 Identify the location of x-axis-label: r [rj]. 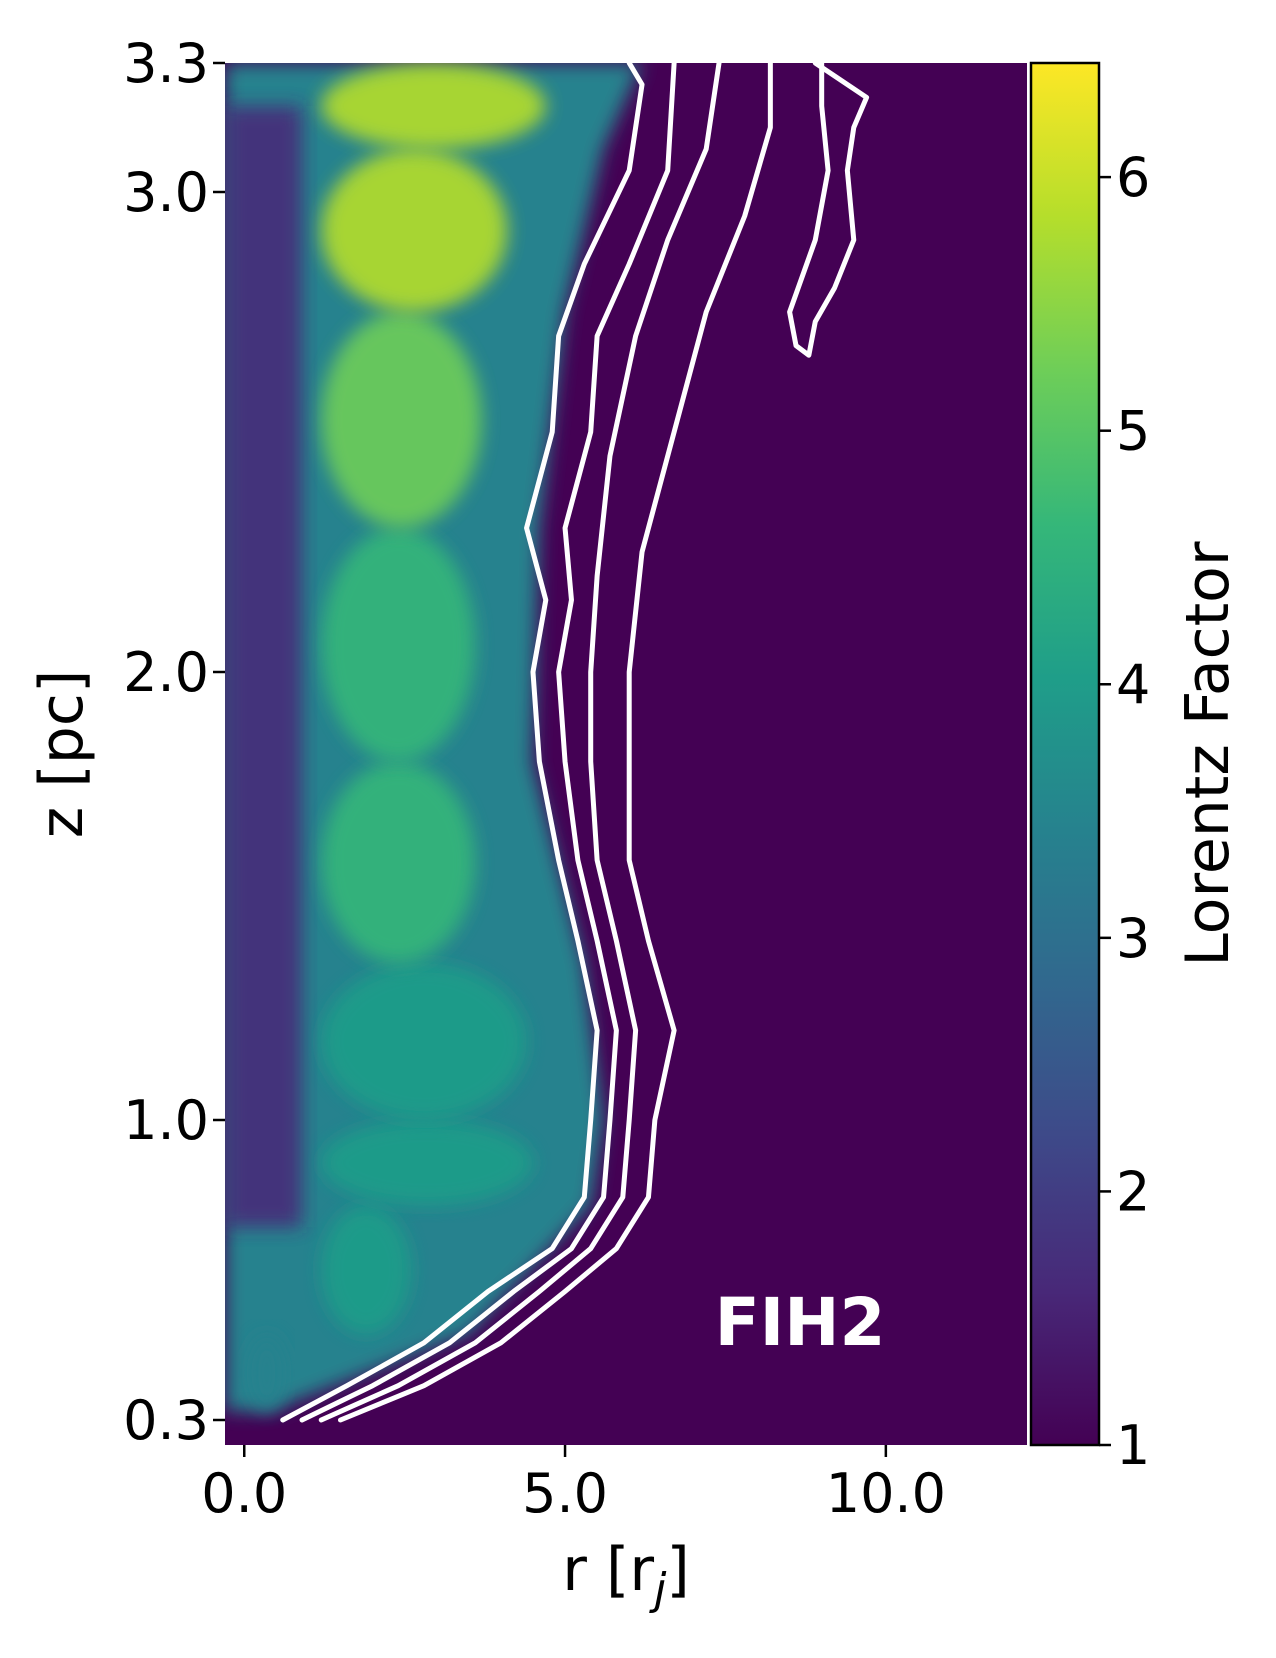
(625, 1575).